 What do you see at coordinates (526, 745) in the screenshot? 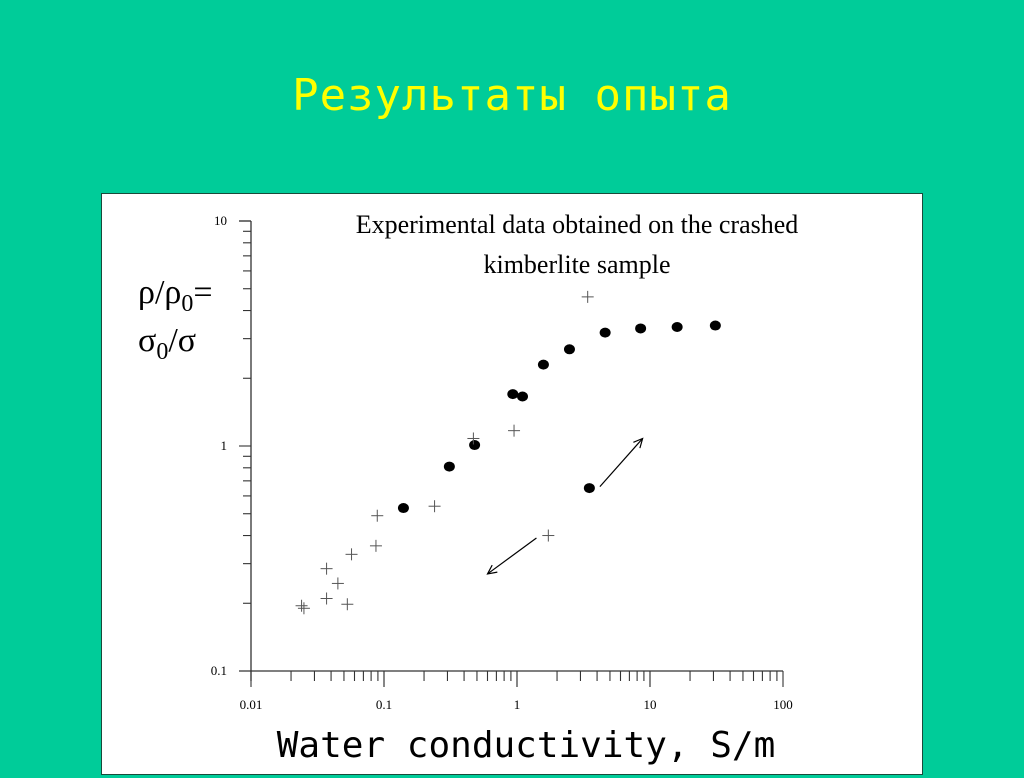
I see `x-axis-label: Water conductivity, S/m` at bounding box center [526, 745].